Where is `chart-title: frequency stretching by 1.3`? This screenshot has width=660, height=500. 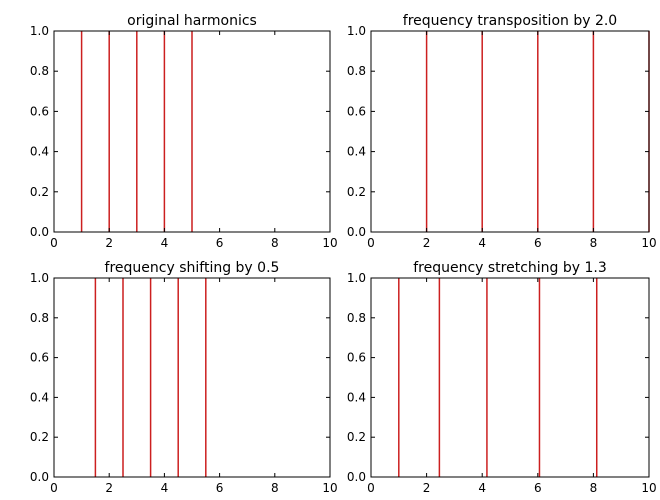
chart-title: frequency stretching by 1.3 is located at coordinates (510, 268).